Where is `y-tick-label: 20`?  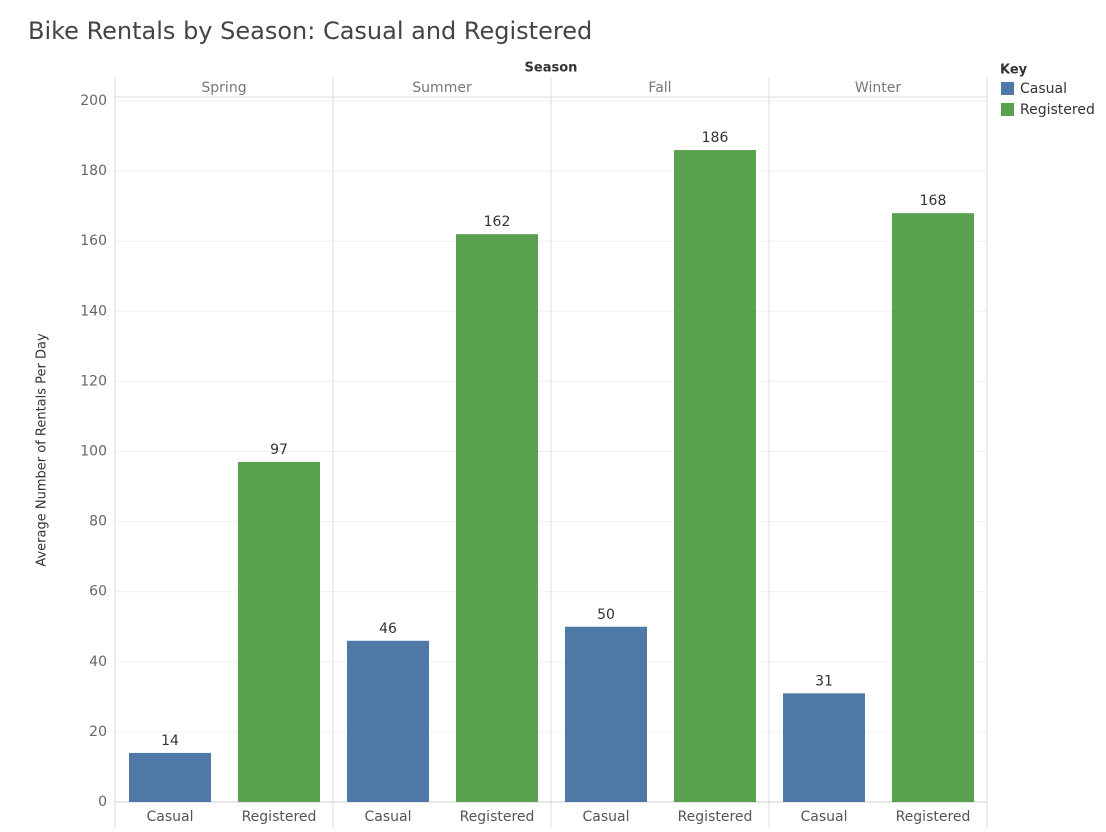
y-tick-label: 20 is located at coordinates (98, 732).